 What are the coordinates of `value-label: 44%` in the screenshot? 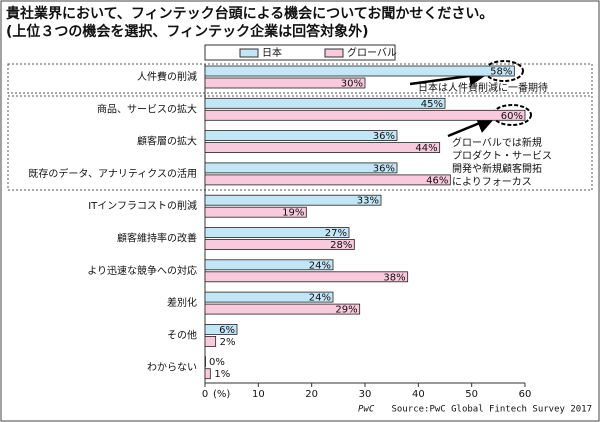 It's located at (426, 148).